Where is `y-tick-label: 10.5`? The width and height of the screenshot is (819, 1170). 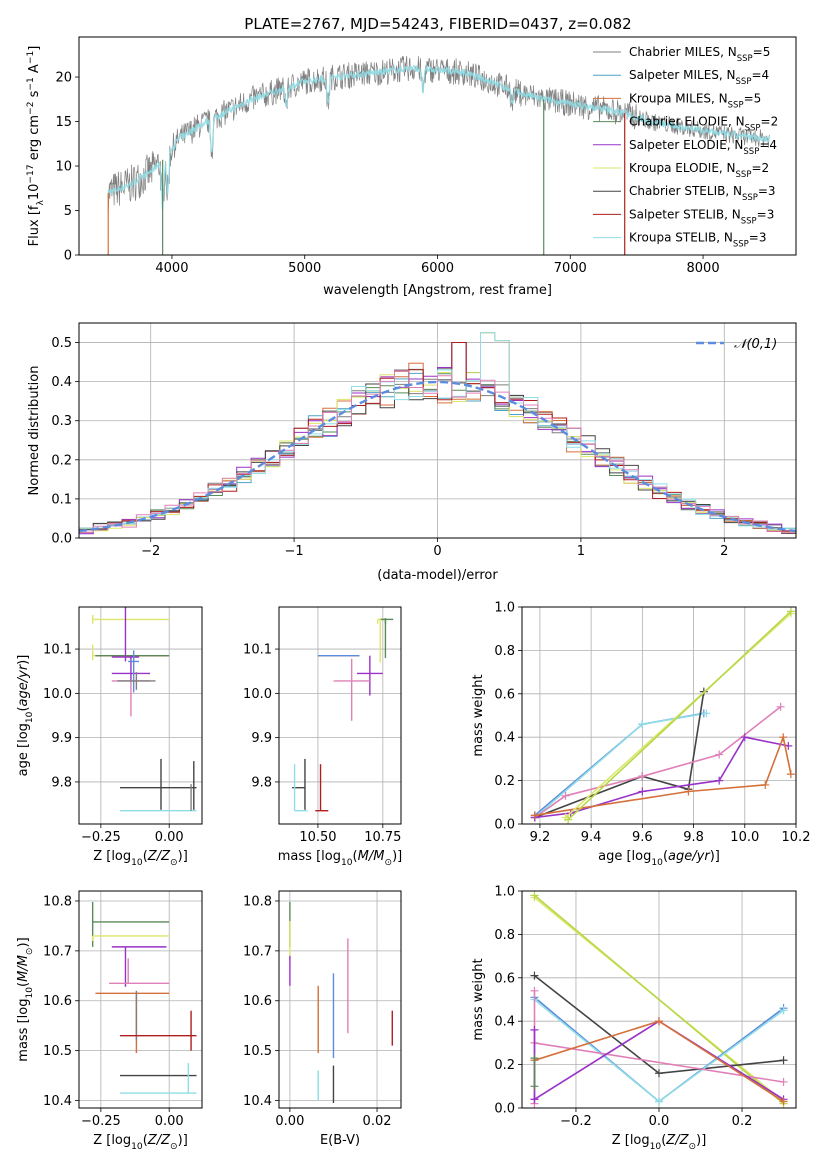
y-tick-label: 10.5 is located at coordinates (257, 1051).